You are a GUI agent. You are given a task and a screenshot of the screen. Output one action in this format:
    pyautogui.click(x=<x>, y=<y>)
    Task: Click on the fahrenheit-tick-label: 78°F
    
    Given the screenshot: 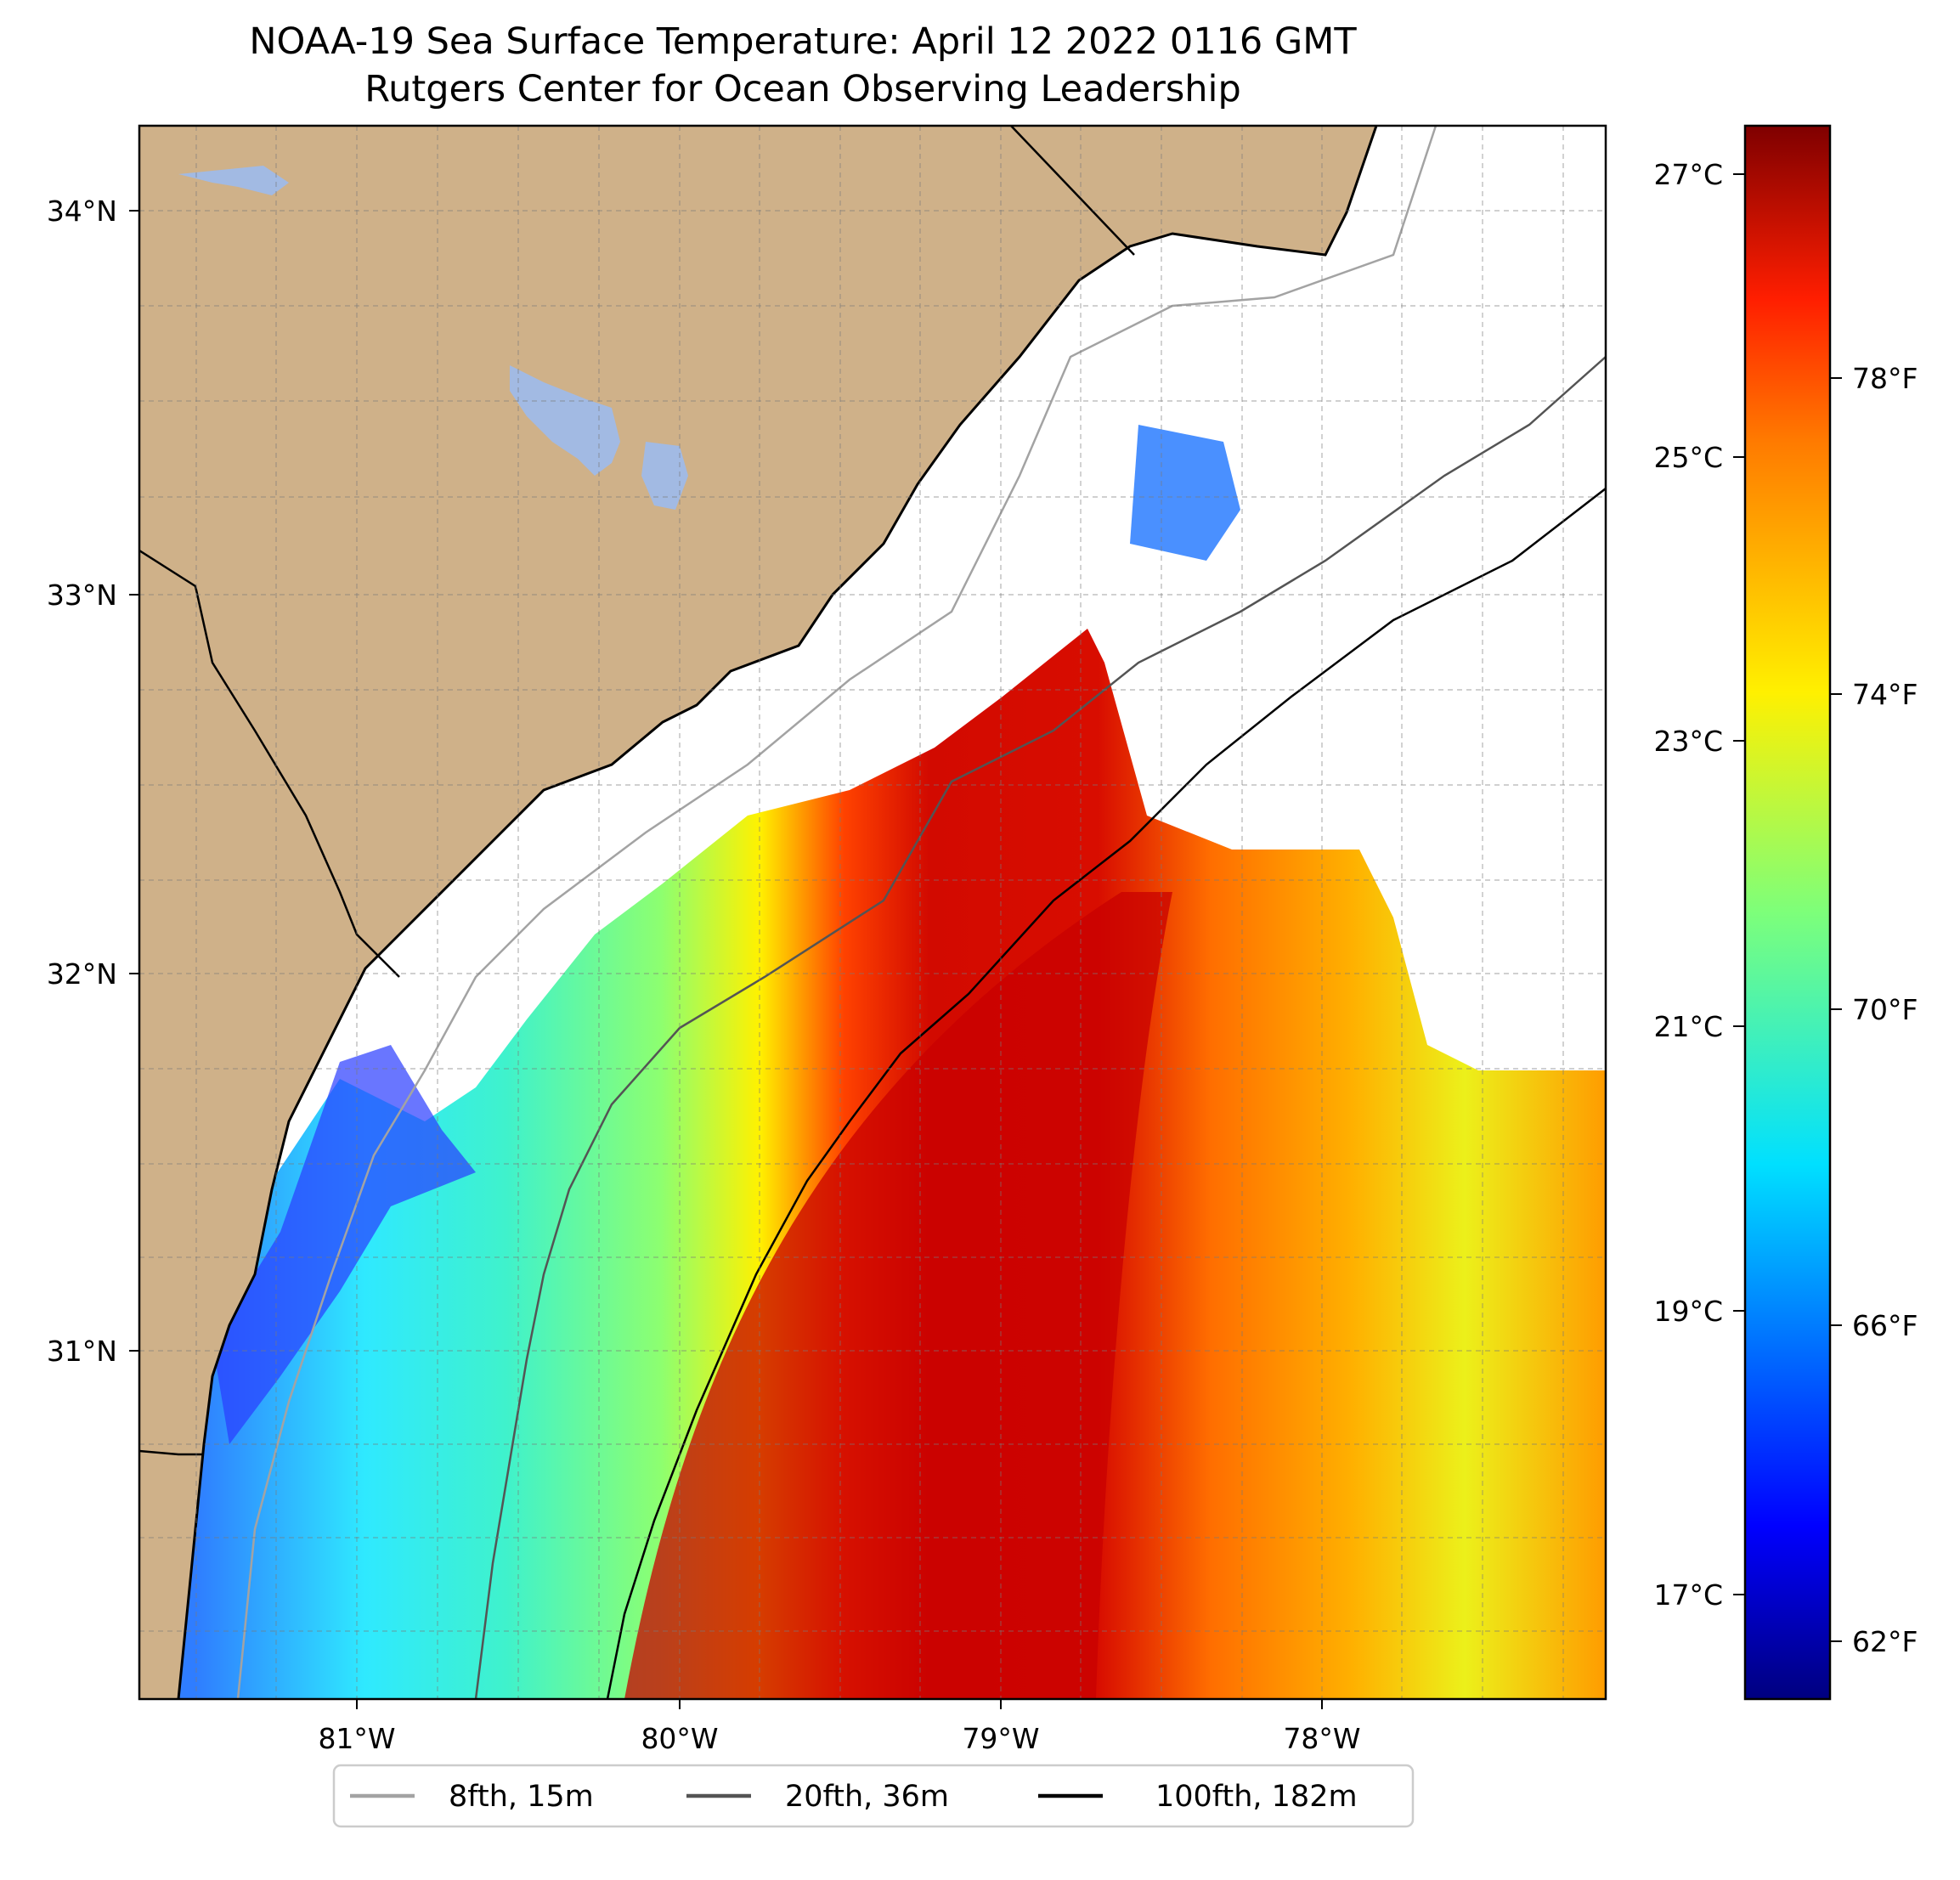 What is the action you would take?
    pyautogui.click(x=1885, y=378)
    